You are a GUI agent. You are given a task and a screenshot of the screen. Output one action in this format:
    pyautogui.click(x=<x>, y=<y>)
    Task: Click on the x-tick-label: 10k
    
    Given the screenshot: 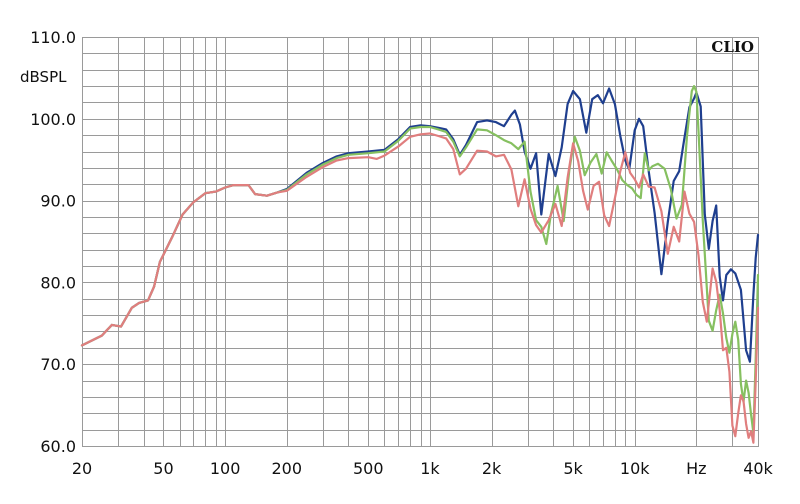 What is the action you would take?
    pyautogui.click(x=635, y=468)
    